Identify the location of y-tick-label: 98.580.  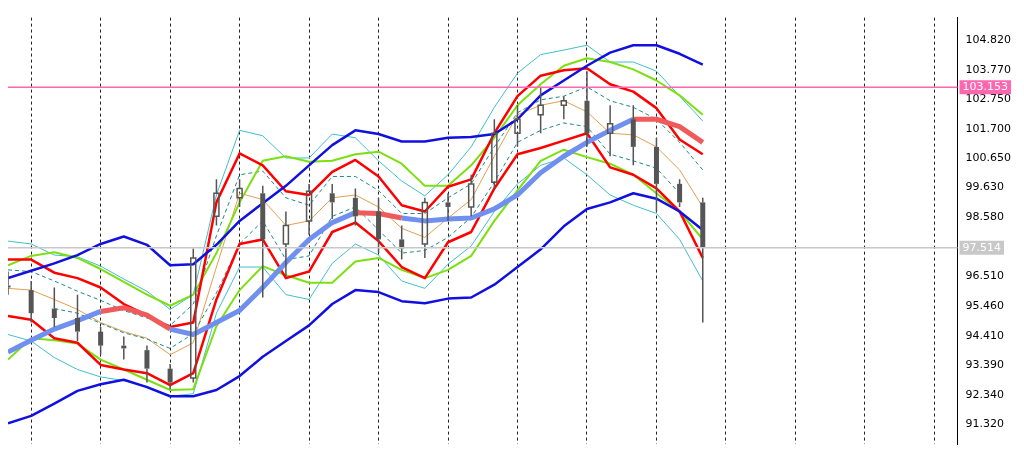
(985, 217).